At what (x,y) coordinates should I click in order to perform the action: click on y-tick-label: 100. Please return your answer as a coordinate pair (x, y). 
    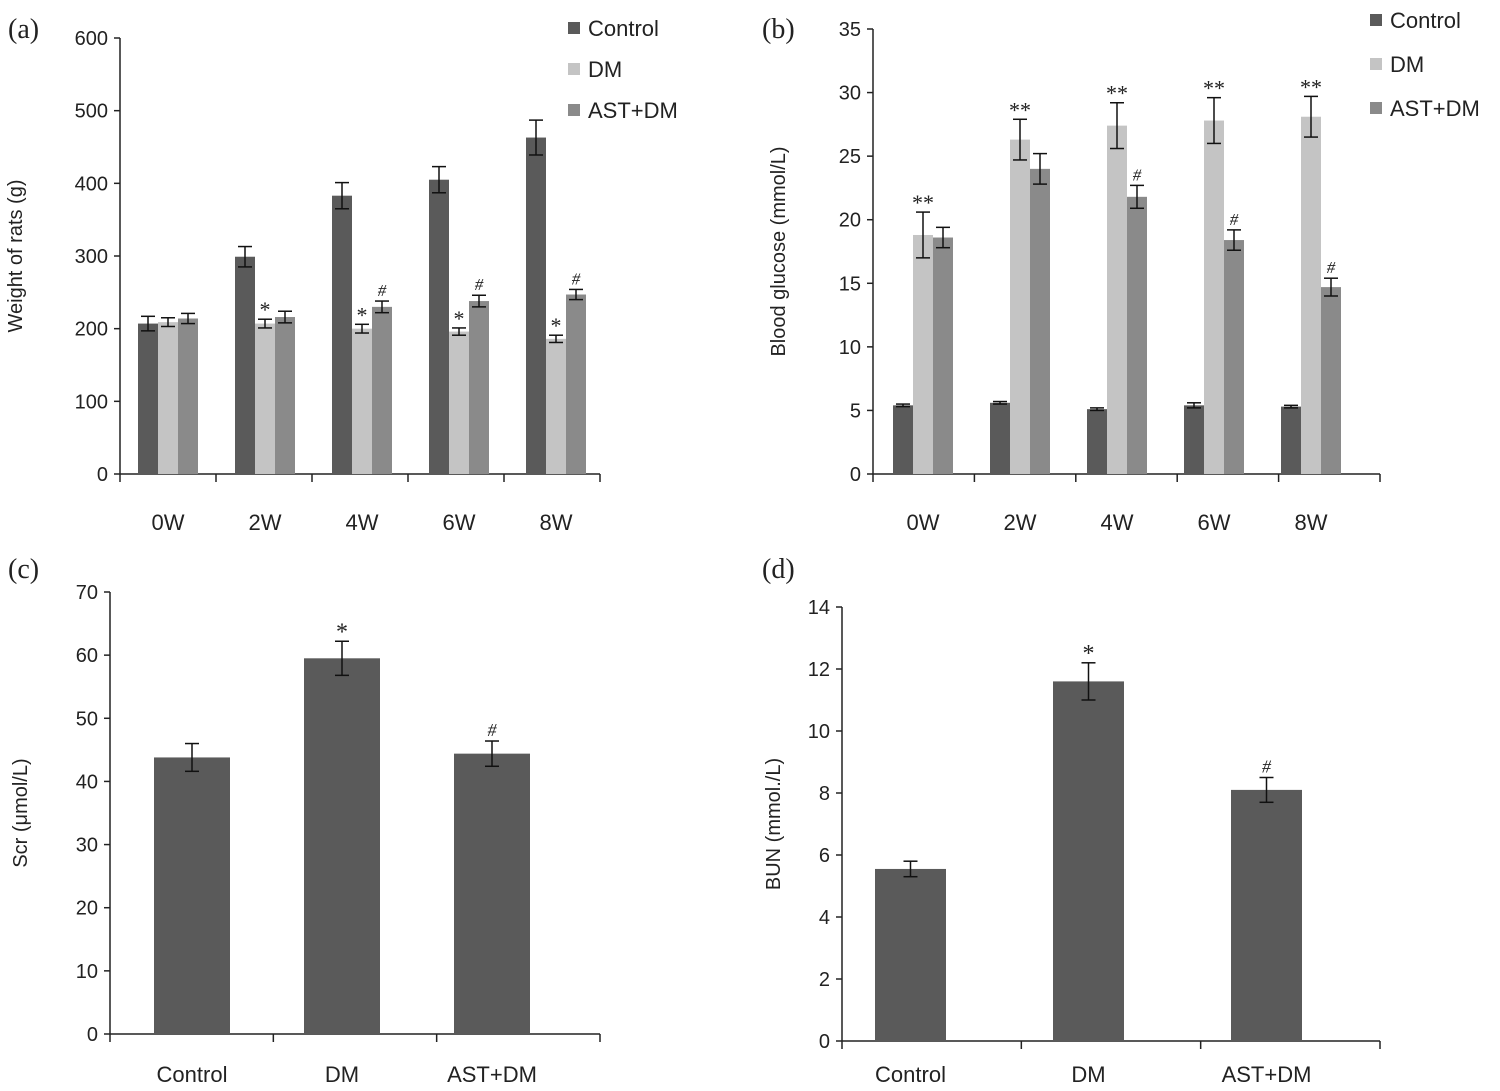
    Looking at the image, I should click on (91, 402).